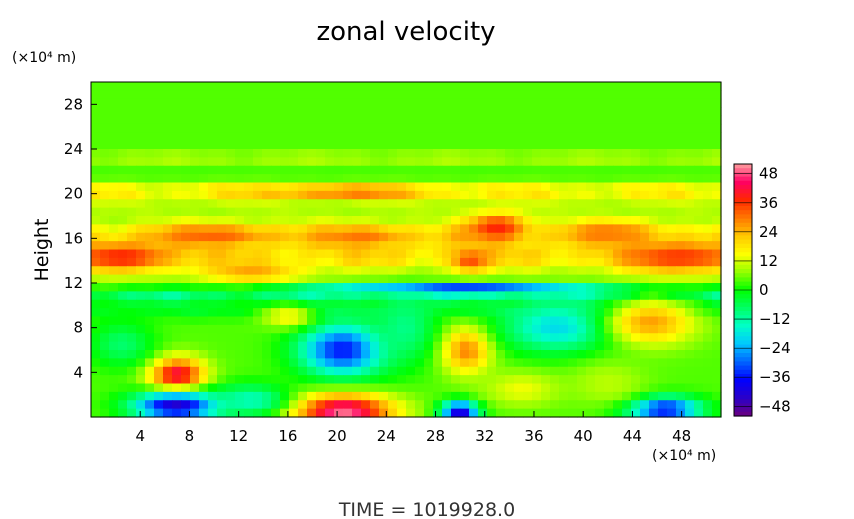 This screenshot has height=519, width=854. What do you see at coordinates (743, 380) in the screenshot?
I see `colorbar-swatch` at bounding box center [743, 380].